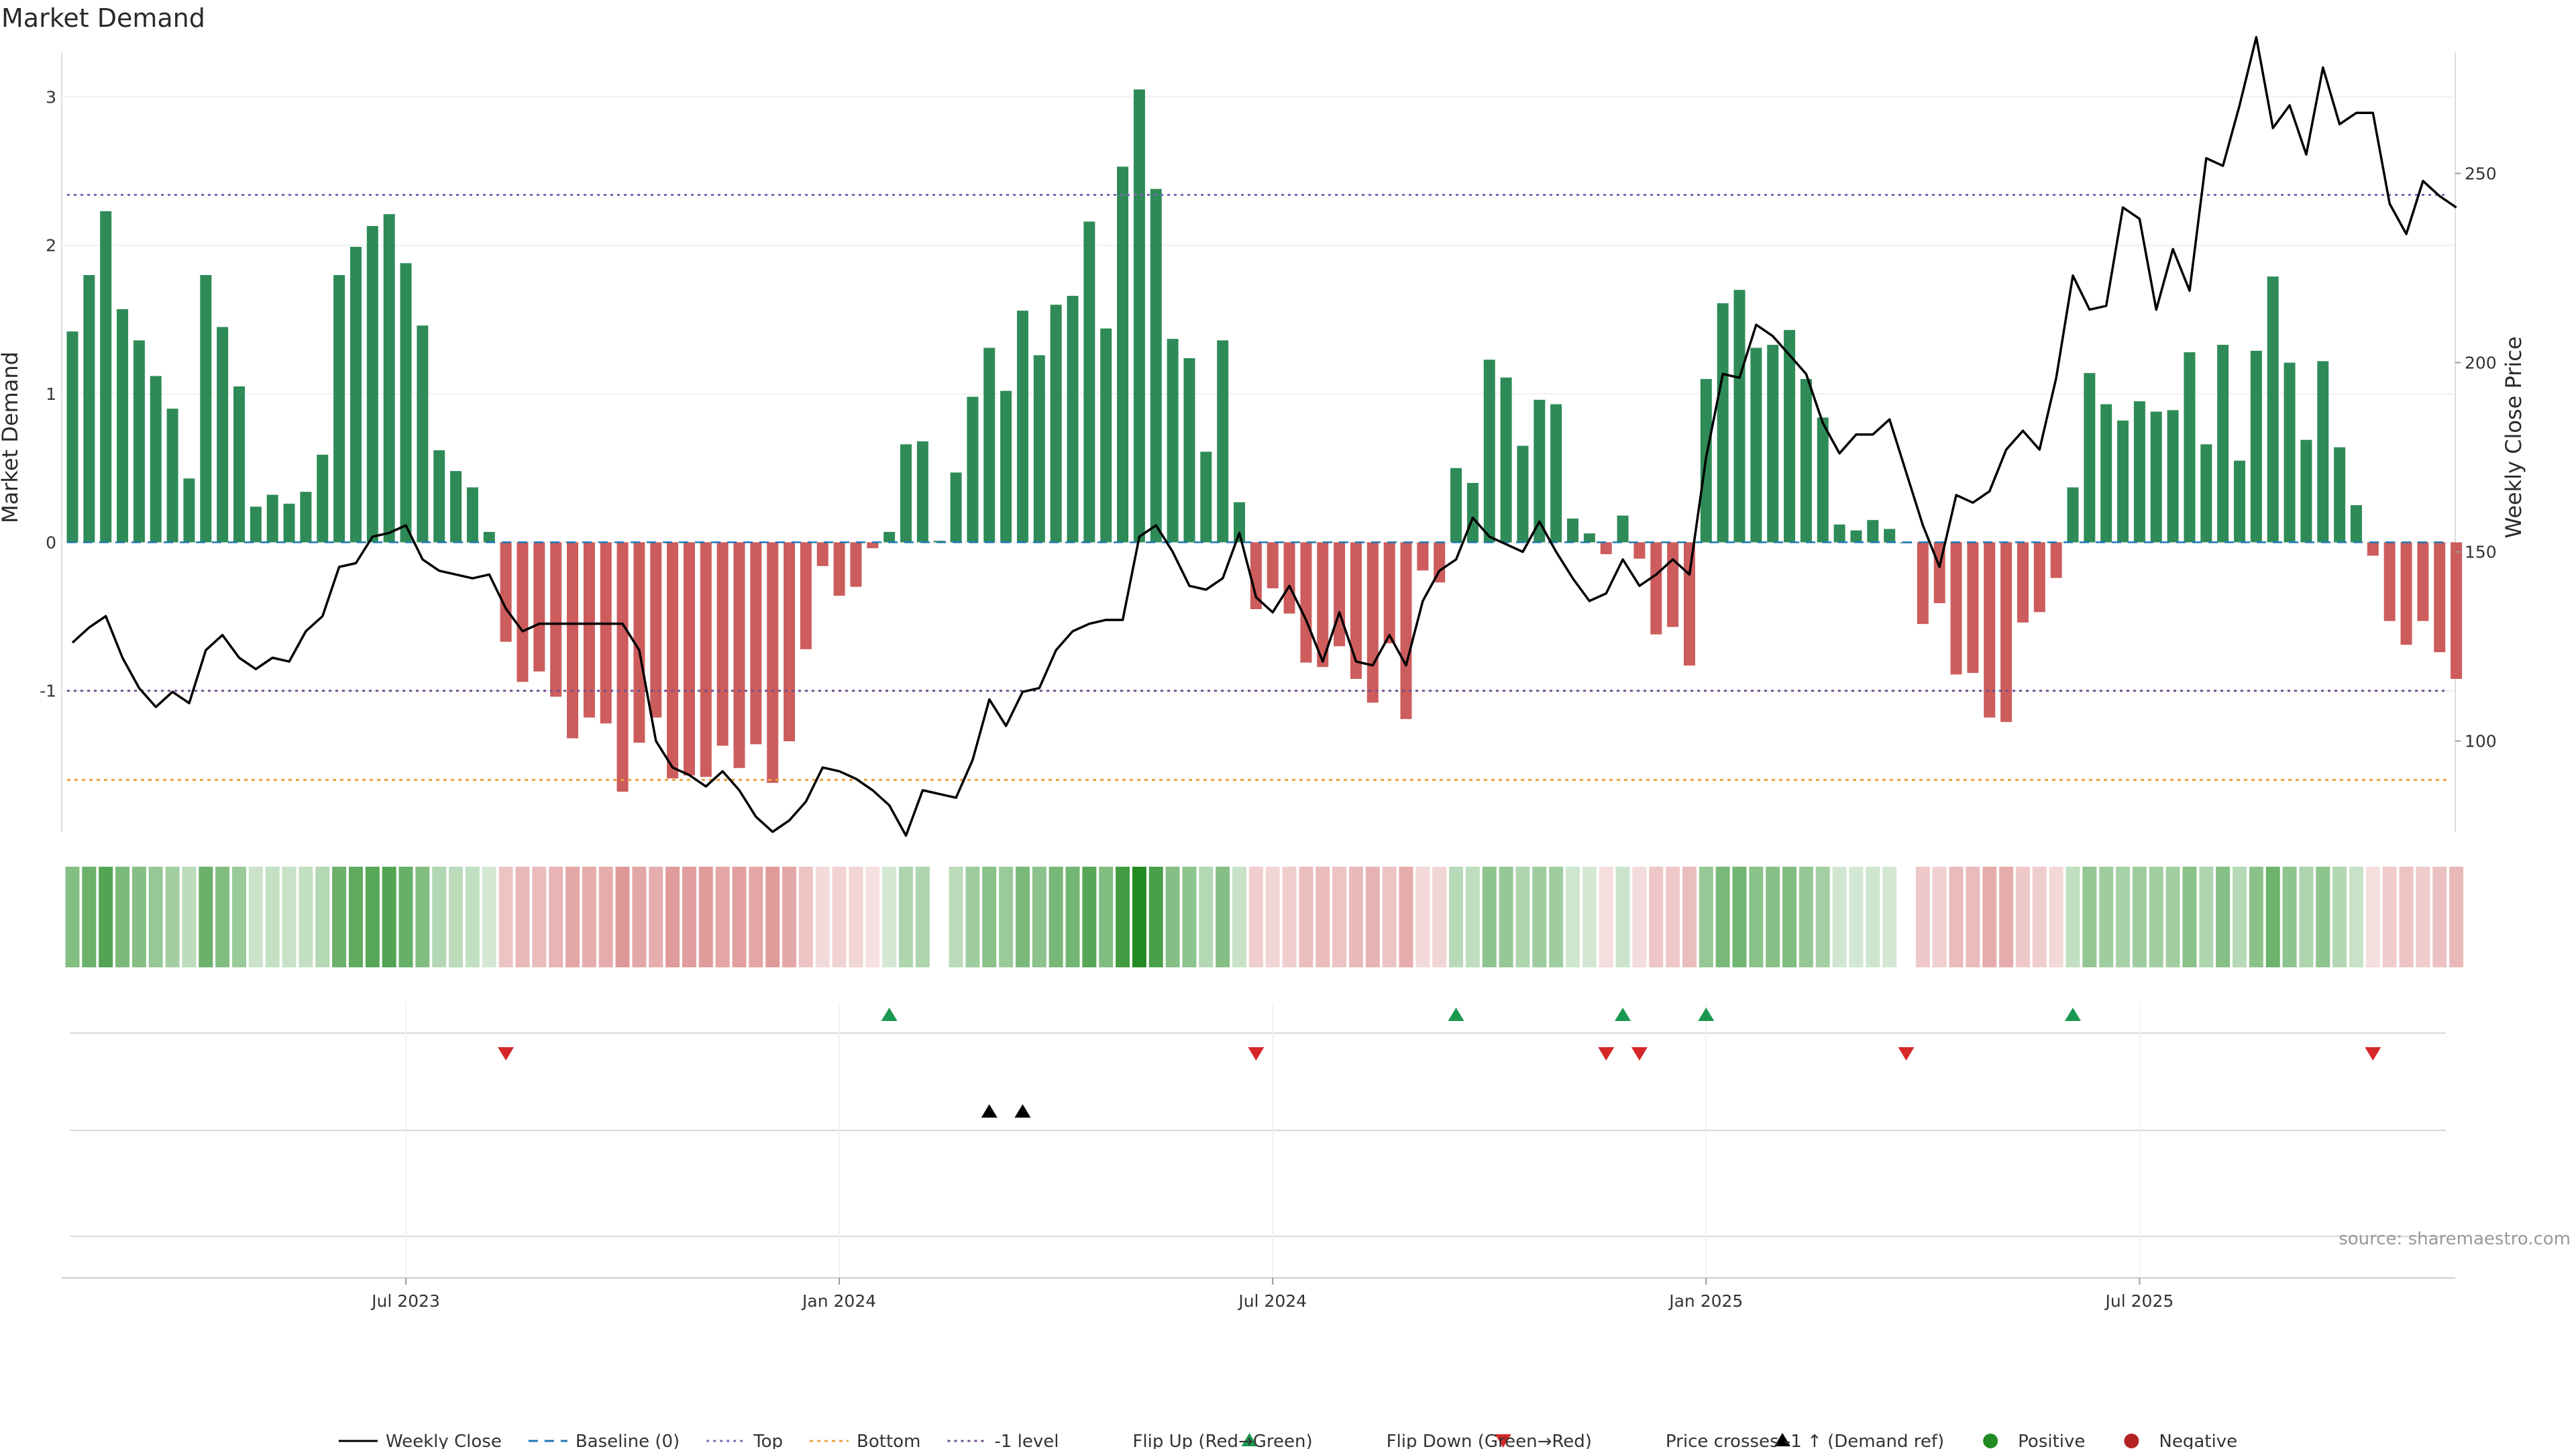 The width and height of the screenshot is (2576, 1449). I want to click on legend-label: Flip Up (Red→Green), so click(1222, 1440).